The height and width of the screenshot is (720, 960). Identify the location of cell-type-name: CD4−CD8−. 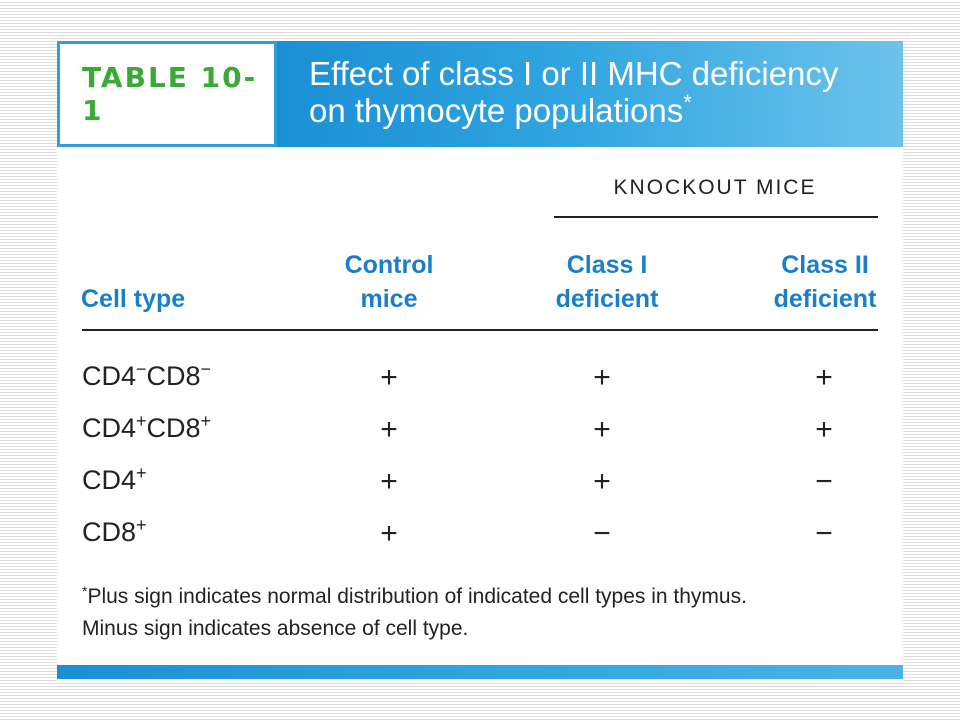
(147, 375).